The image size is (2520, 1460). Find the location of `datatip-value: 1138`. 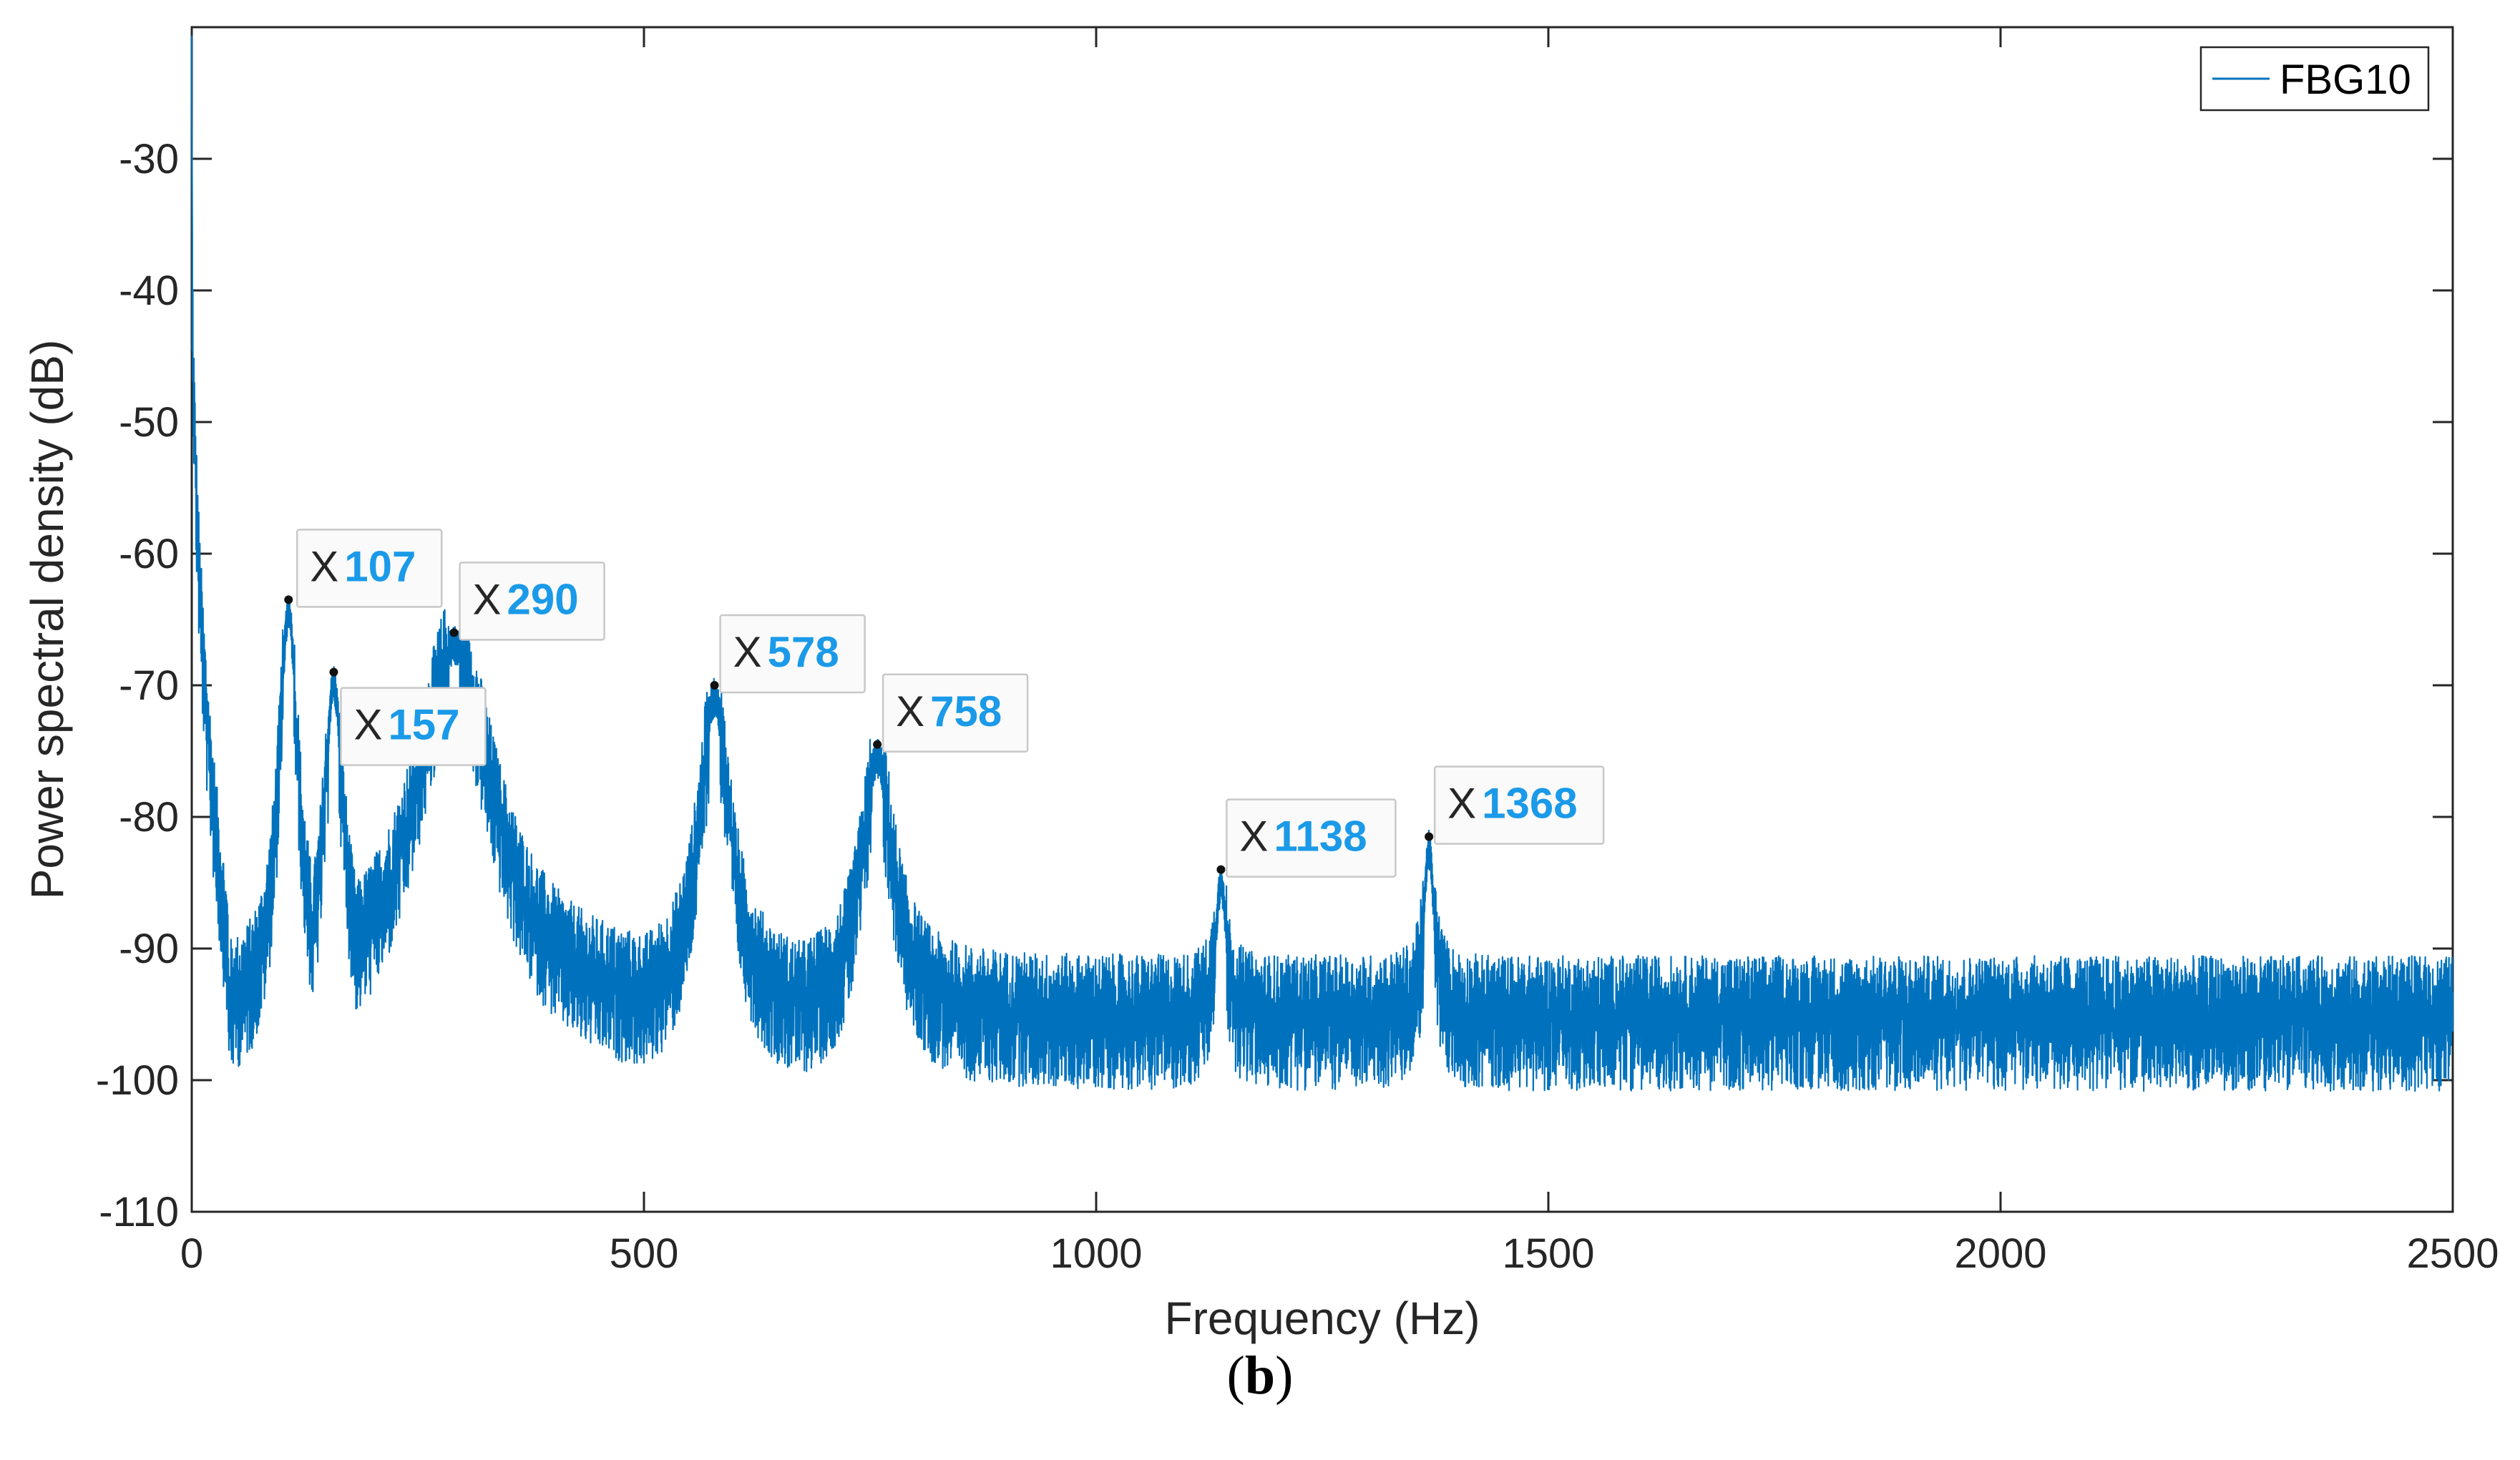

datatip-value: 1138 is located at coordinates (1320, 837).